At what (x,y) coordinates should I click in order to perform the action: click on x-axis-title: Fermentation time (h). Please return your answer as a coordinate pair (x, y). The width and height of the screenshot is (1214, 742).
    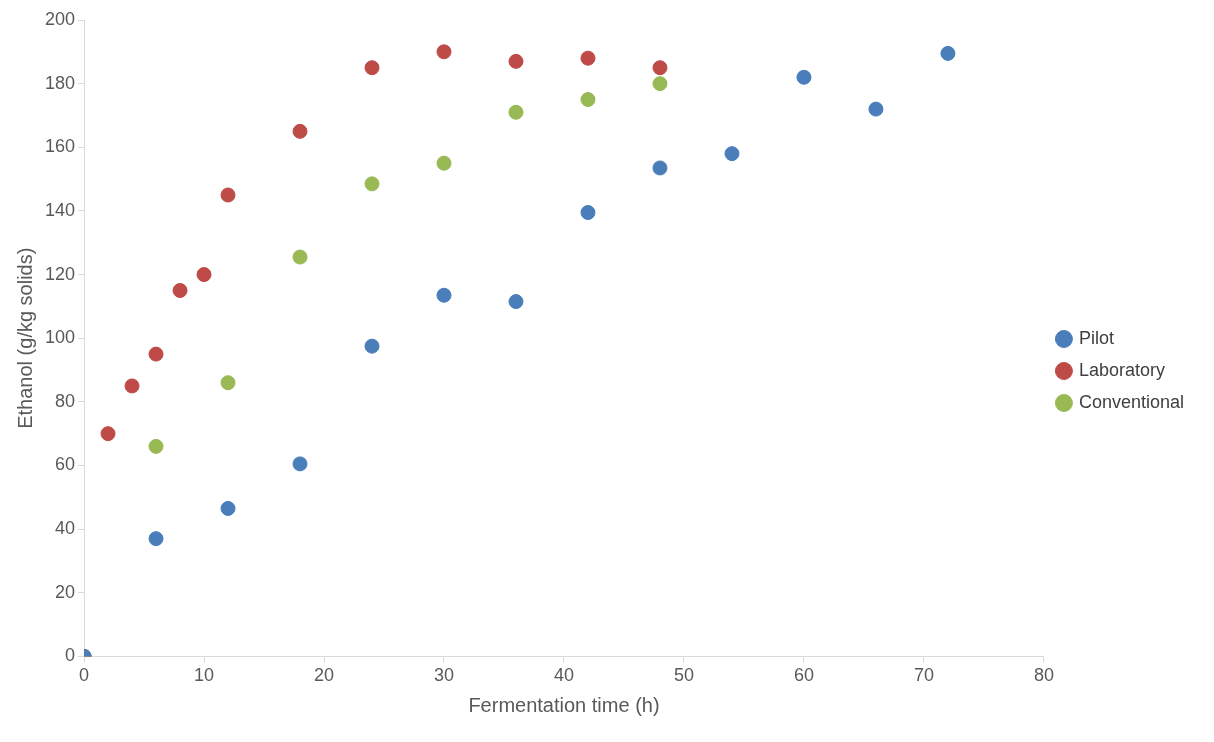
    Looking at the image, I should click on (564, 704).